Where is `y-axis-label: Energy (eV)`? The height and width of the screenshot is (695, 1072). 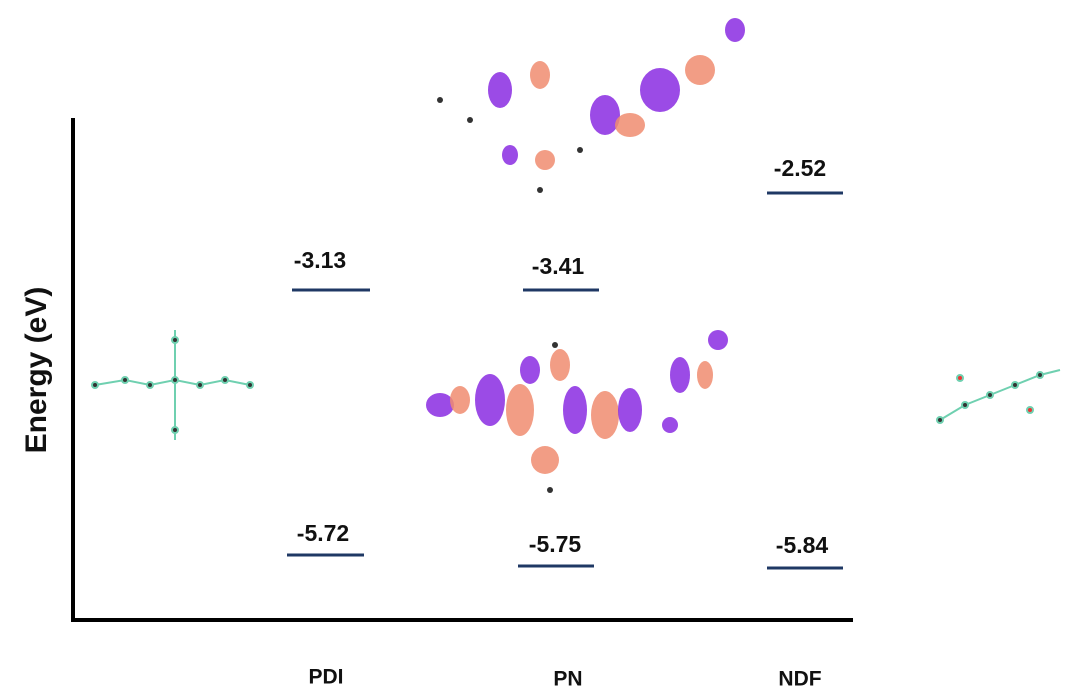
y-axis-label: Energy (eV) is located at coordinates (36, 370).